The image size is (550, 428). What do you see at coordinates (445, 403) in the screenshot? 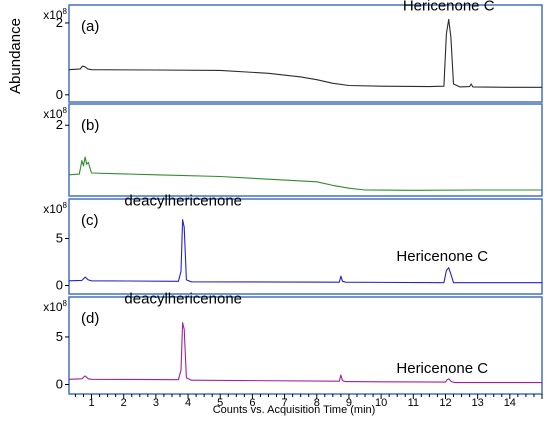
I see `x-tick-label: 12` at bounding box center [445, 403].